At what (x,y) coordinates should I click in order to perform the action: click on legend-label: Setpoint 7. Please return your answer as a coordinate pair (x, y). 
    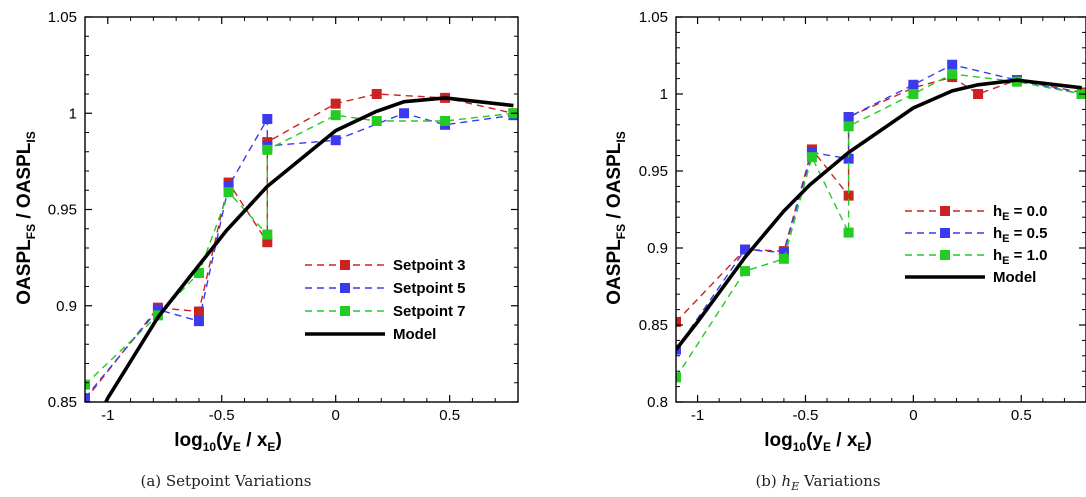
    Looking at the image, I should click on (429, 311).